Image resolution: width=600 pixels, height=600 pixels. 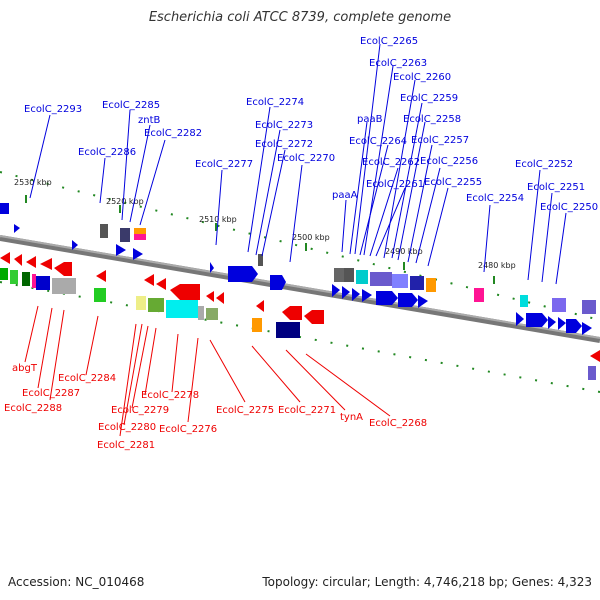 What do you see at coordinates (429, 98) in the screenshot?
I see `gene-label: EcolC_2259` at bounding box center [429, 98].